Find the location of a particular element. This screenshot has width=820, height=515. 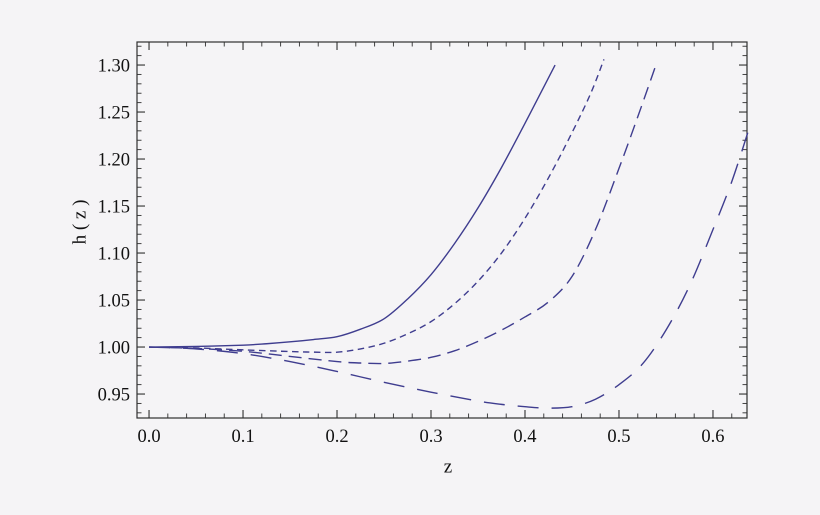

y-tick-label: 1.30 is located at coordinates (114, 67).